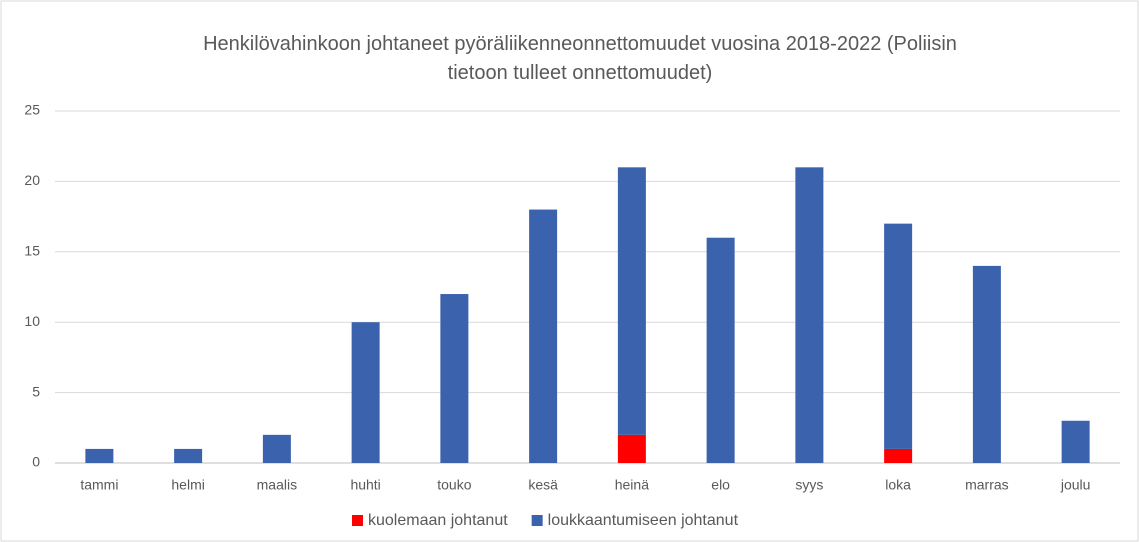  I want to click on x-tick-label: tammi, so click(99, 485).